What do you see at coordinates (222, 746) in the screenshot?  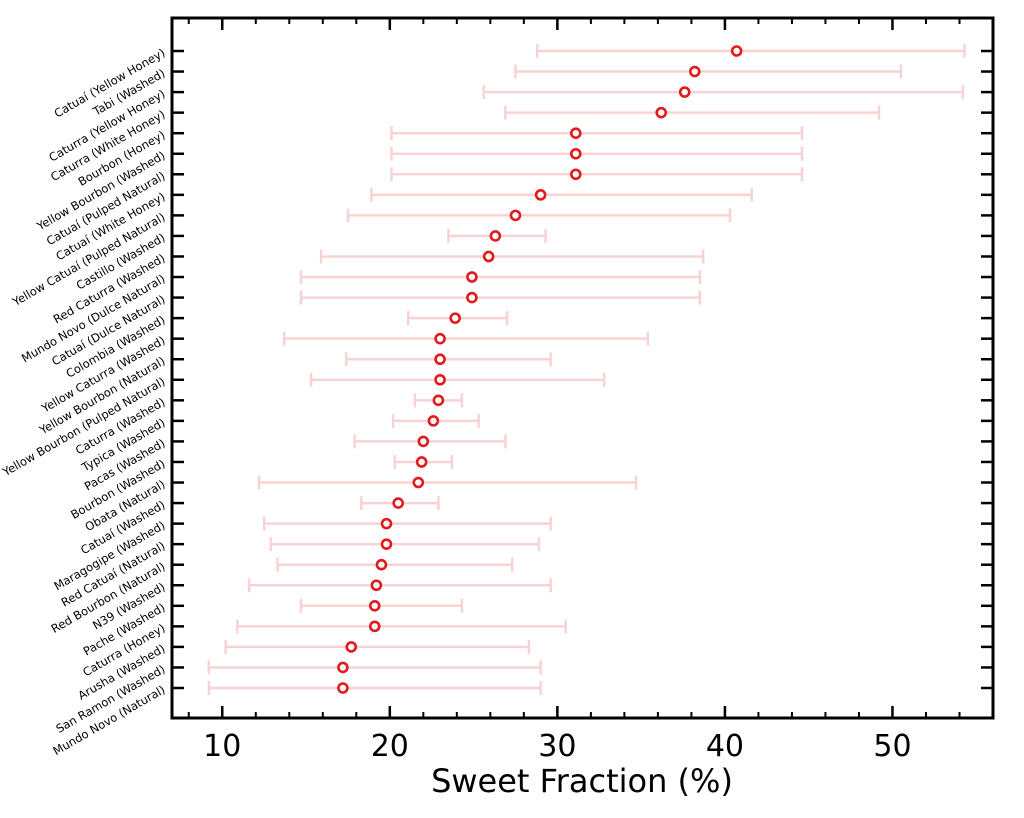 I see `x-tick-label: 10` at bounding box center [222, 746].